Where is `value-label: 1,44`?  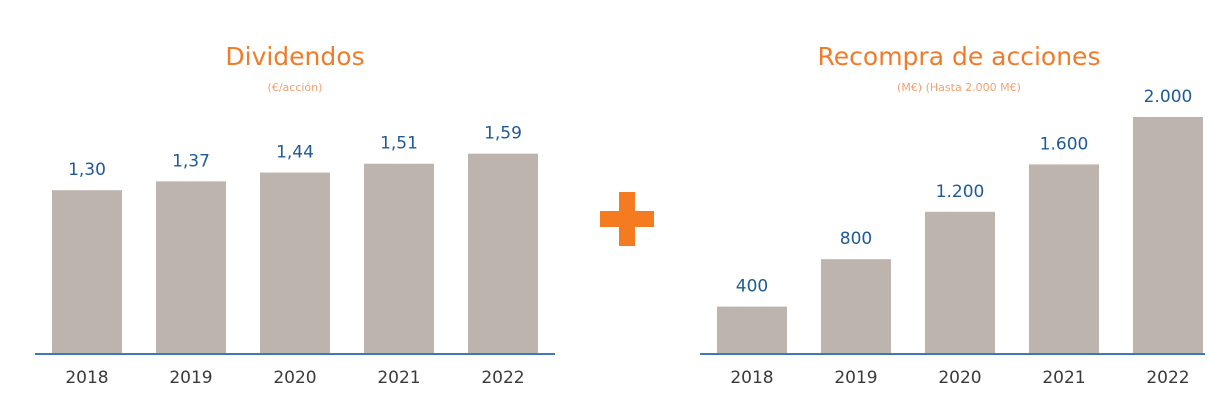
value-label: 1,44 is located at coordinates (295, 153).